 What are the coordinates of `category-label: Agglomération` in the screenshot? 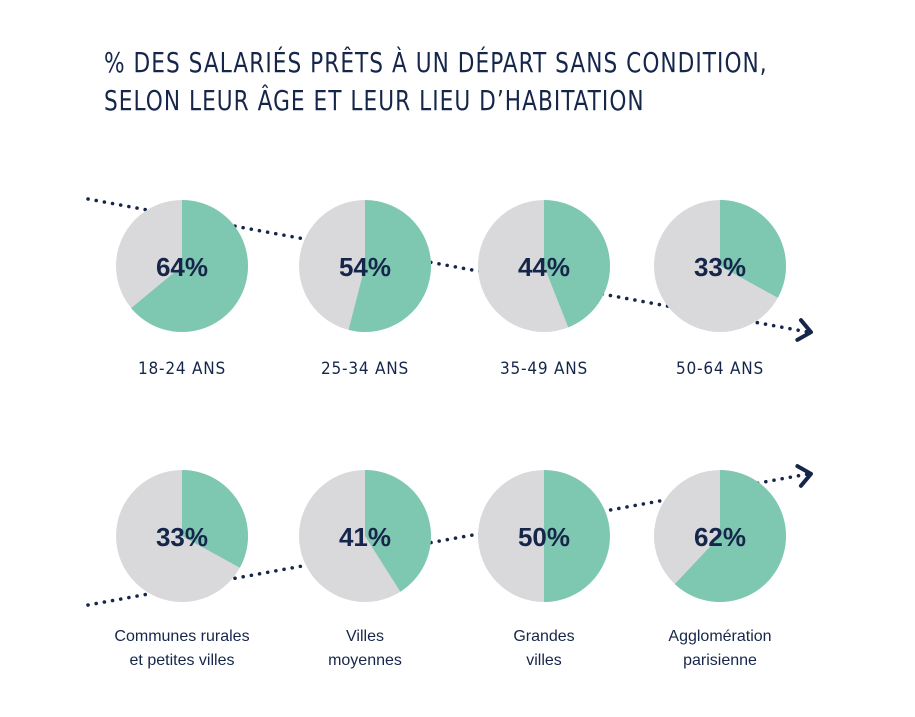 It's located at (719, 636).